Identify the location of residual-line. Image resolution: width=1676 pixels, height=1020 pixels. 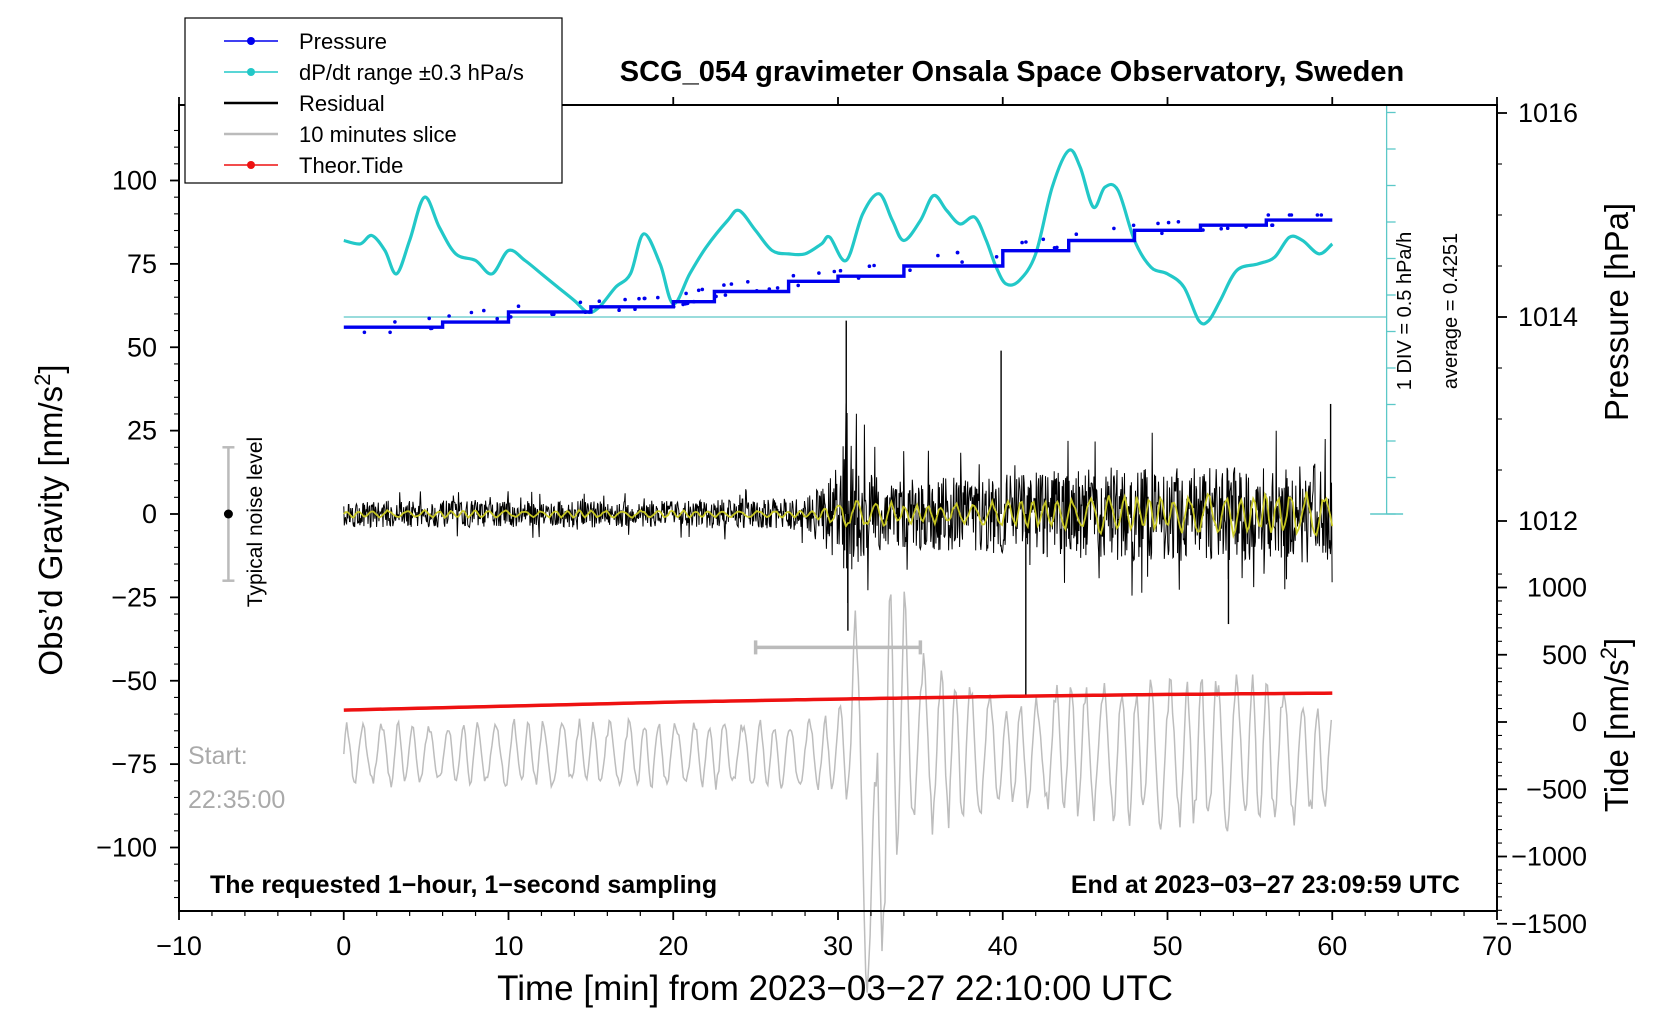
(838, 503).